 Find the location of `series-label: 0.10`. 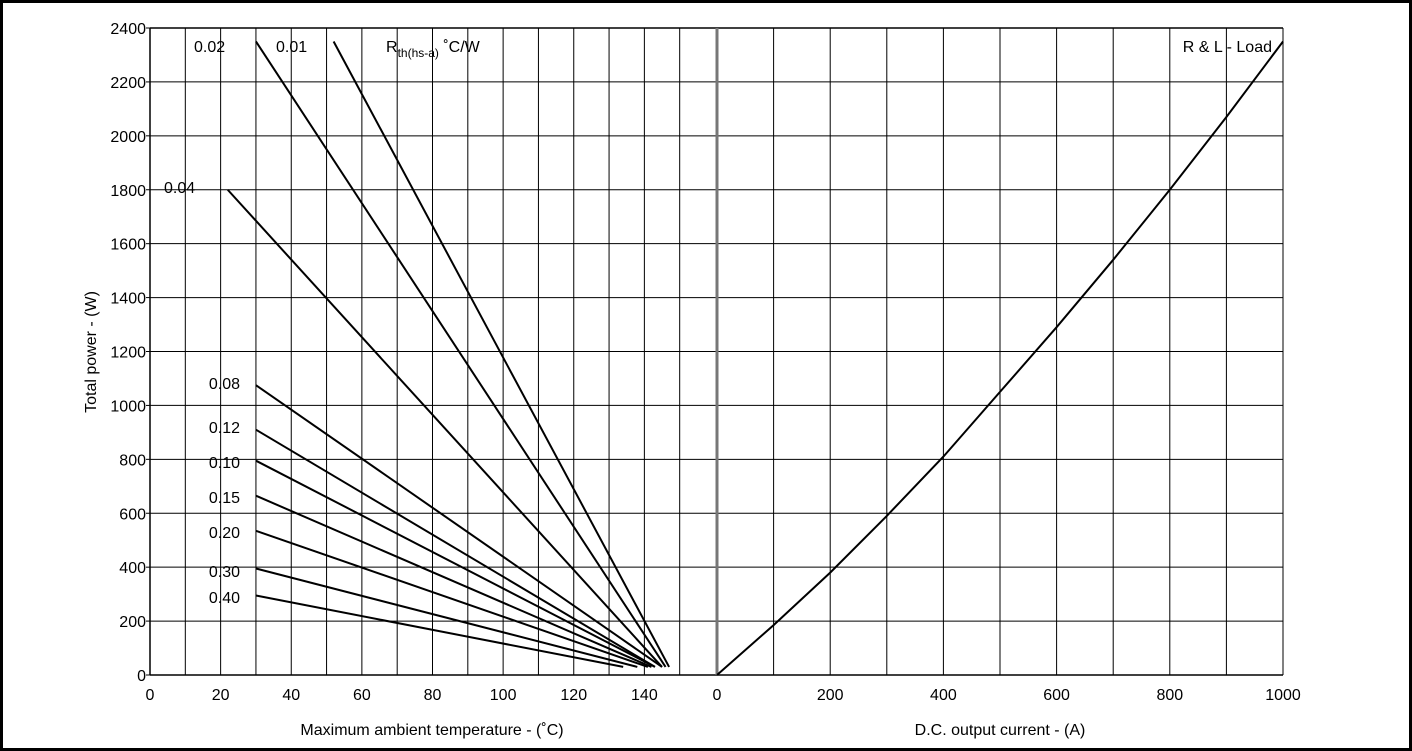

series-label: 0.10 is located at coordinates (224, 463).